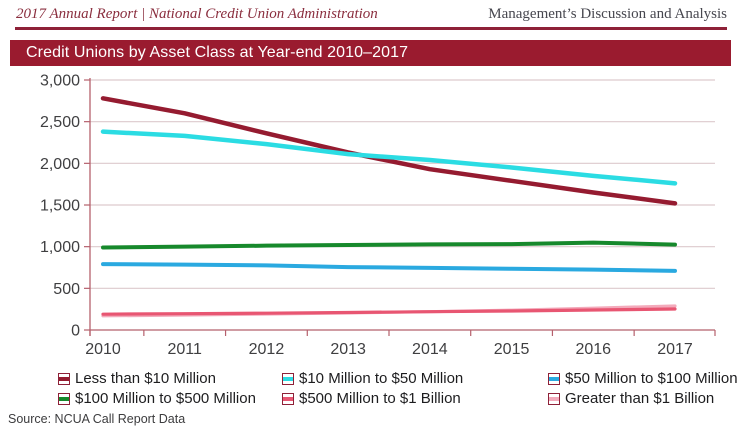 This screenshot has height=445, width=741. I want to click on legend-label: $10 Million to $50 Million, so click(381, 378).